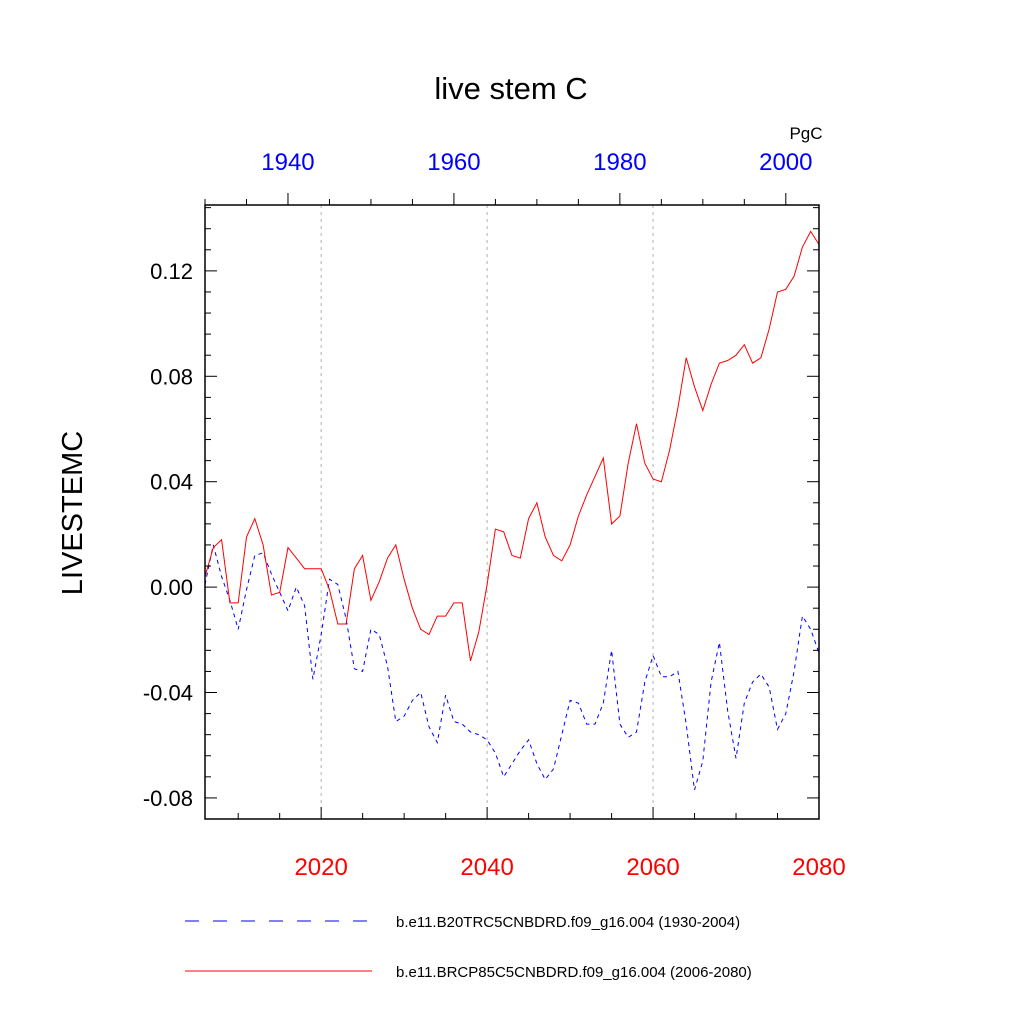 The height and width of the screenshot is (1024, 1024). What do you see at coordinates (287, 162) in the screenshot?
I see `x-top-tick-label: 1940` at bounding box center [287, 162].